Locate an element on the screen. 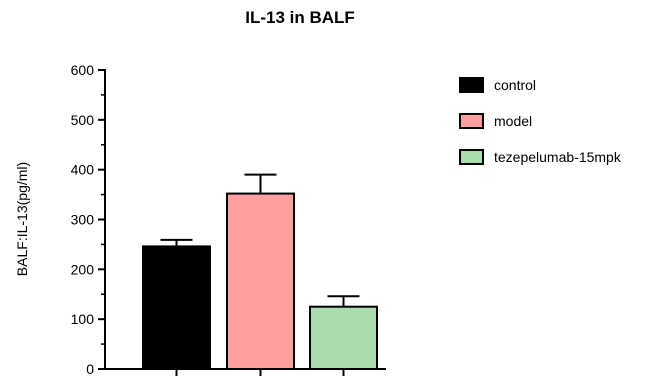 The height and width of the screenshot is (376, 668). y-tick-label: 200 is located at coordinates (83, 269).